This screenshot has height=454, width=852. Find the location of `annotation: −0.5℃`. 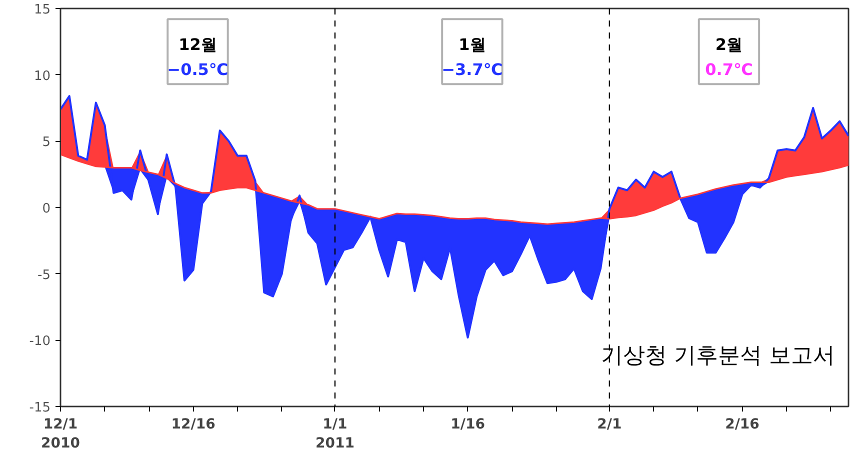

annotation: −0.5℃ is located at coordinates (197, 70).